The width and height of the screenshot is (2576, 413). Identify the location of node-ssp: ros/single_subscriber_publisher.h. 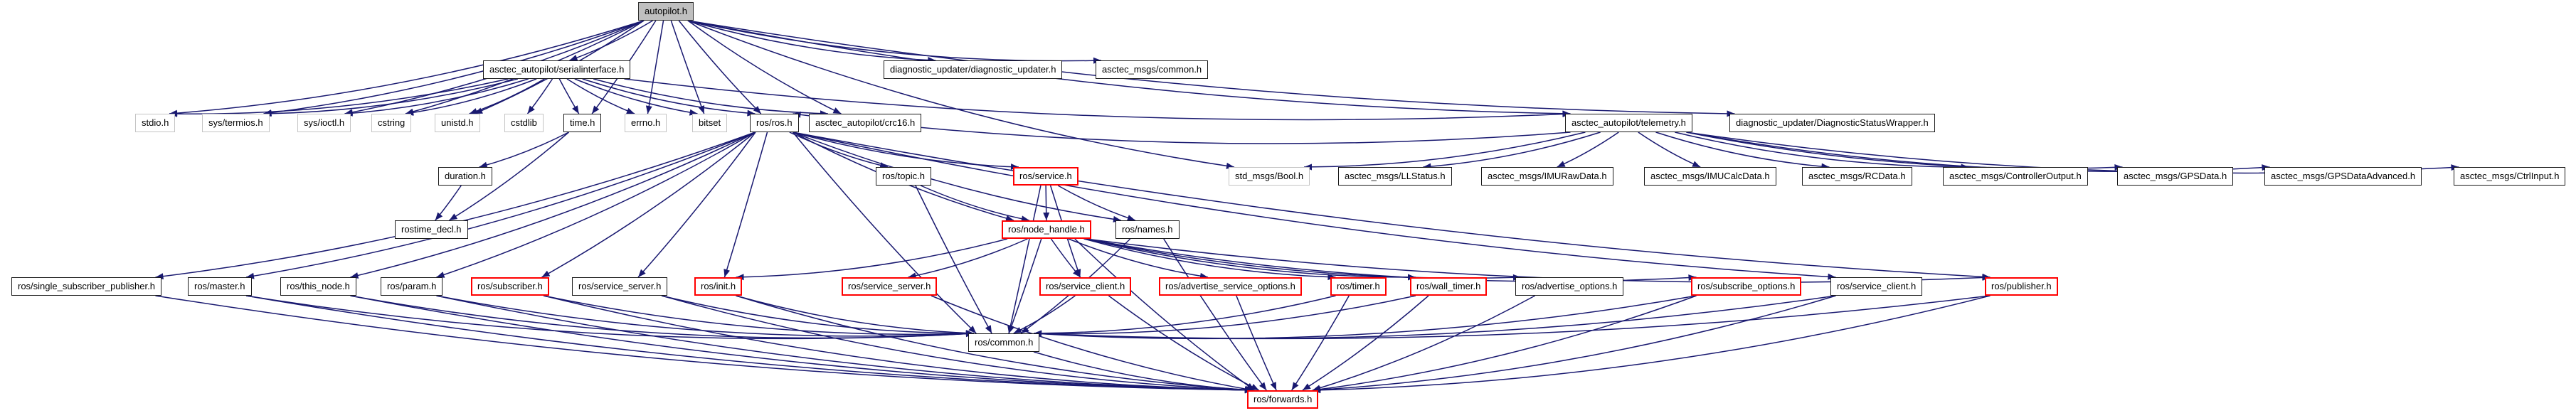
(86, 286).